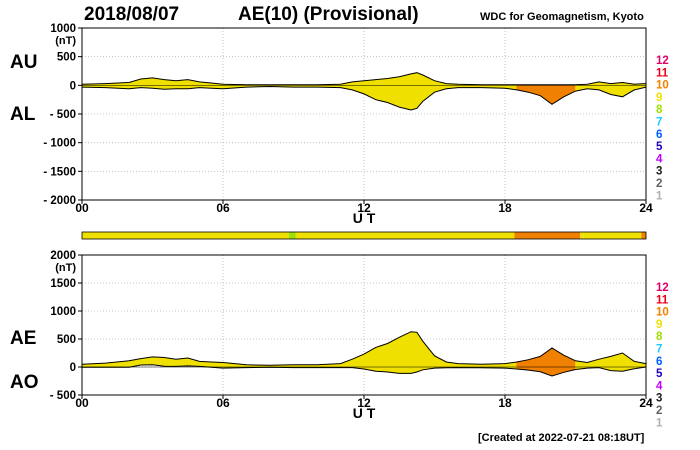  I want to click on ae-ao-ytick-label: 500, so click(66, 340).